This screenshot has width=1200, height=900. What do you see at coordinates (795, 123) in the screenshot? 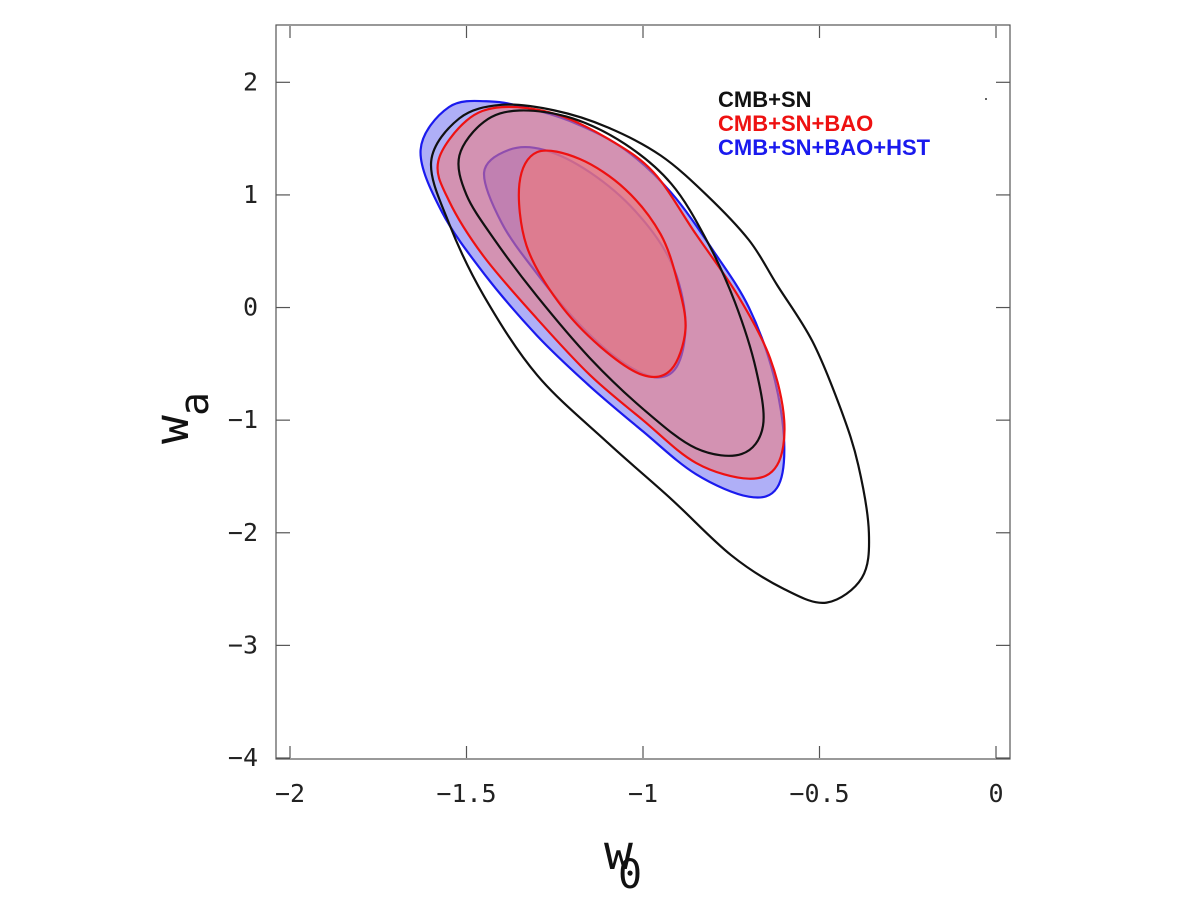
I see `legend-entry: CMB+SN+BAO` at bounding box center [795, 123].